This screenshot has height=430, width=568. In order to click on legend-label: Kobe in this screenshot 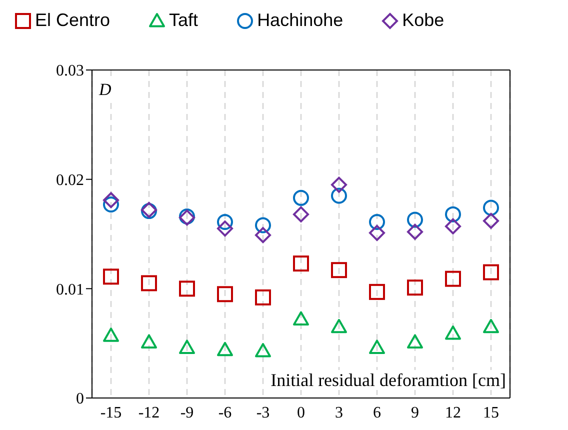, I will do `click(422, 20)`.